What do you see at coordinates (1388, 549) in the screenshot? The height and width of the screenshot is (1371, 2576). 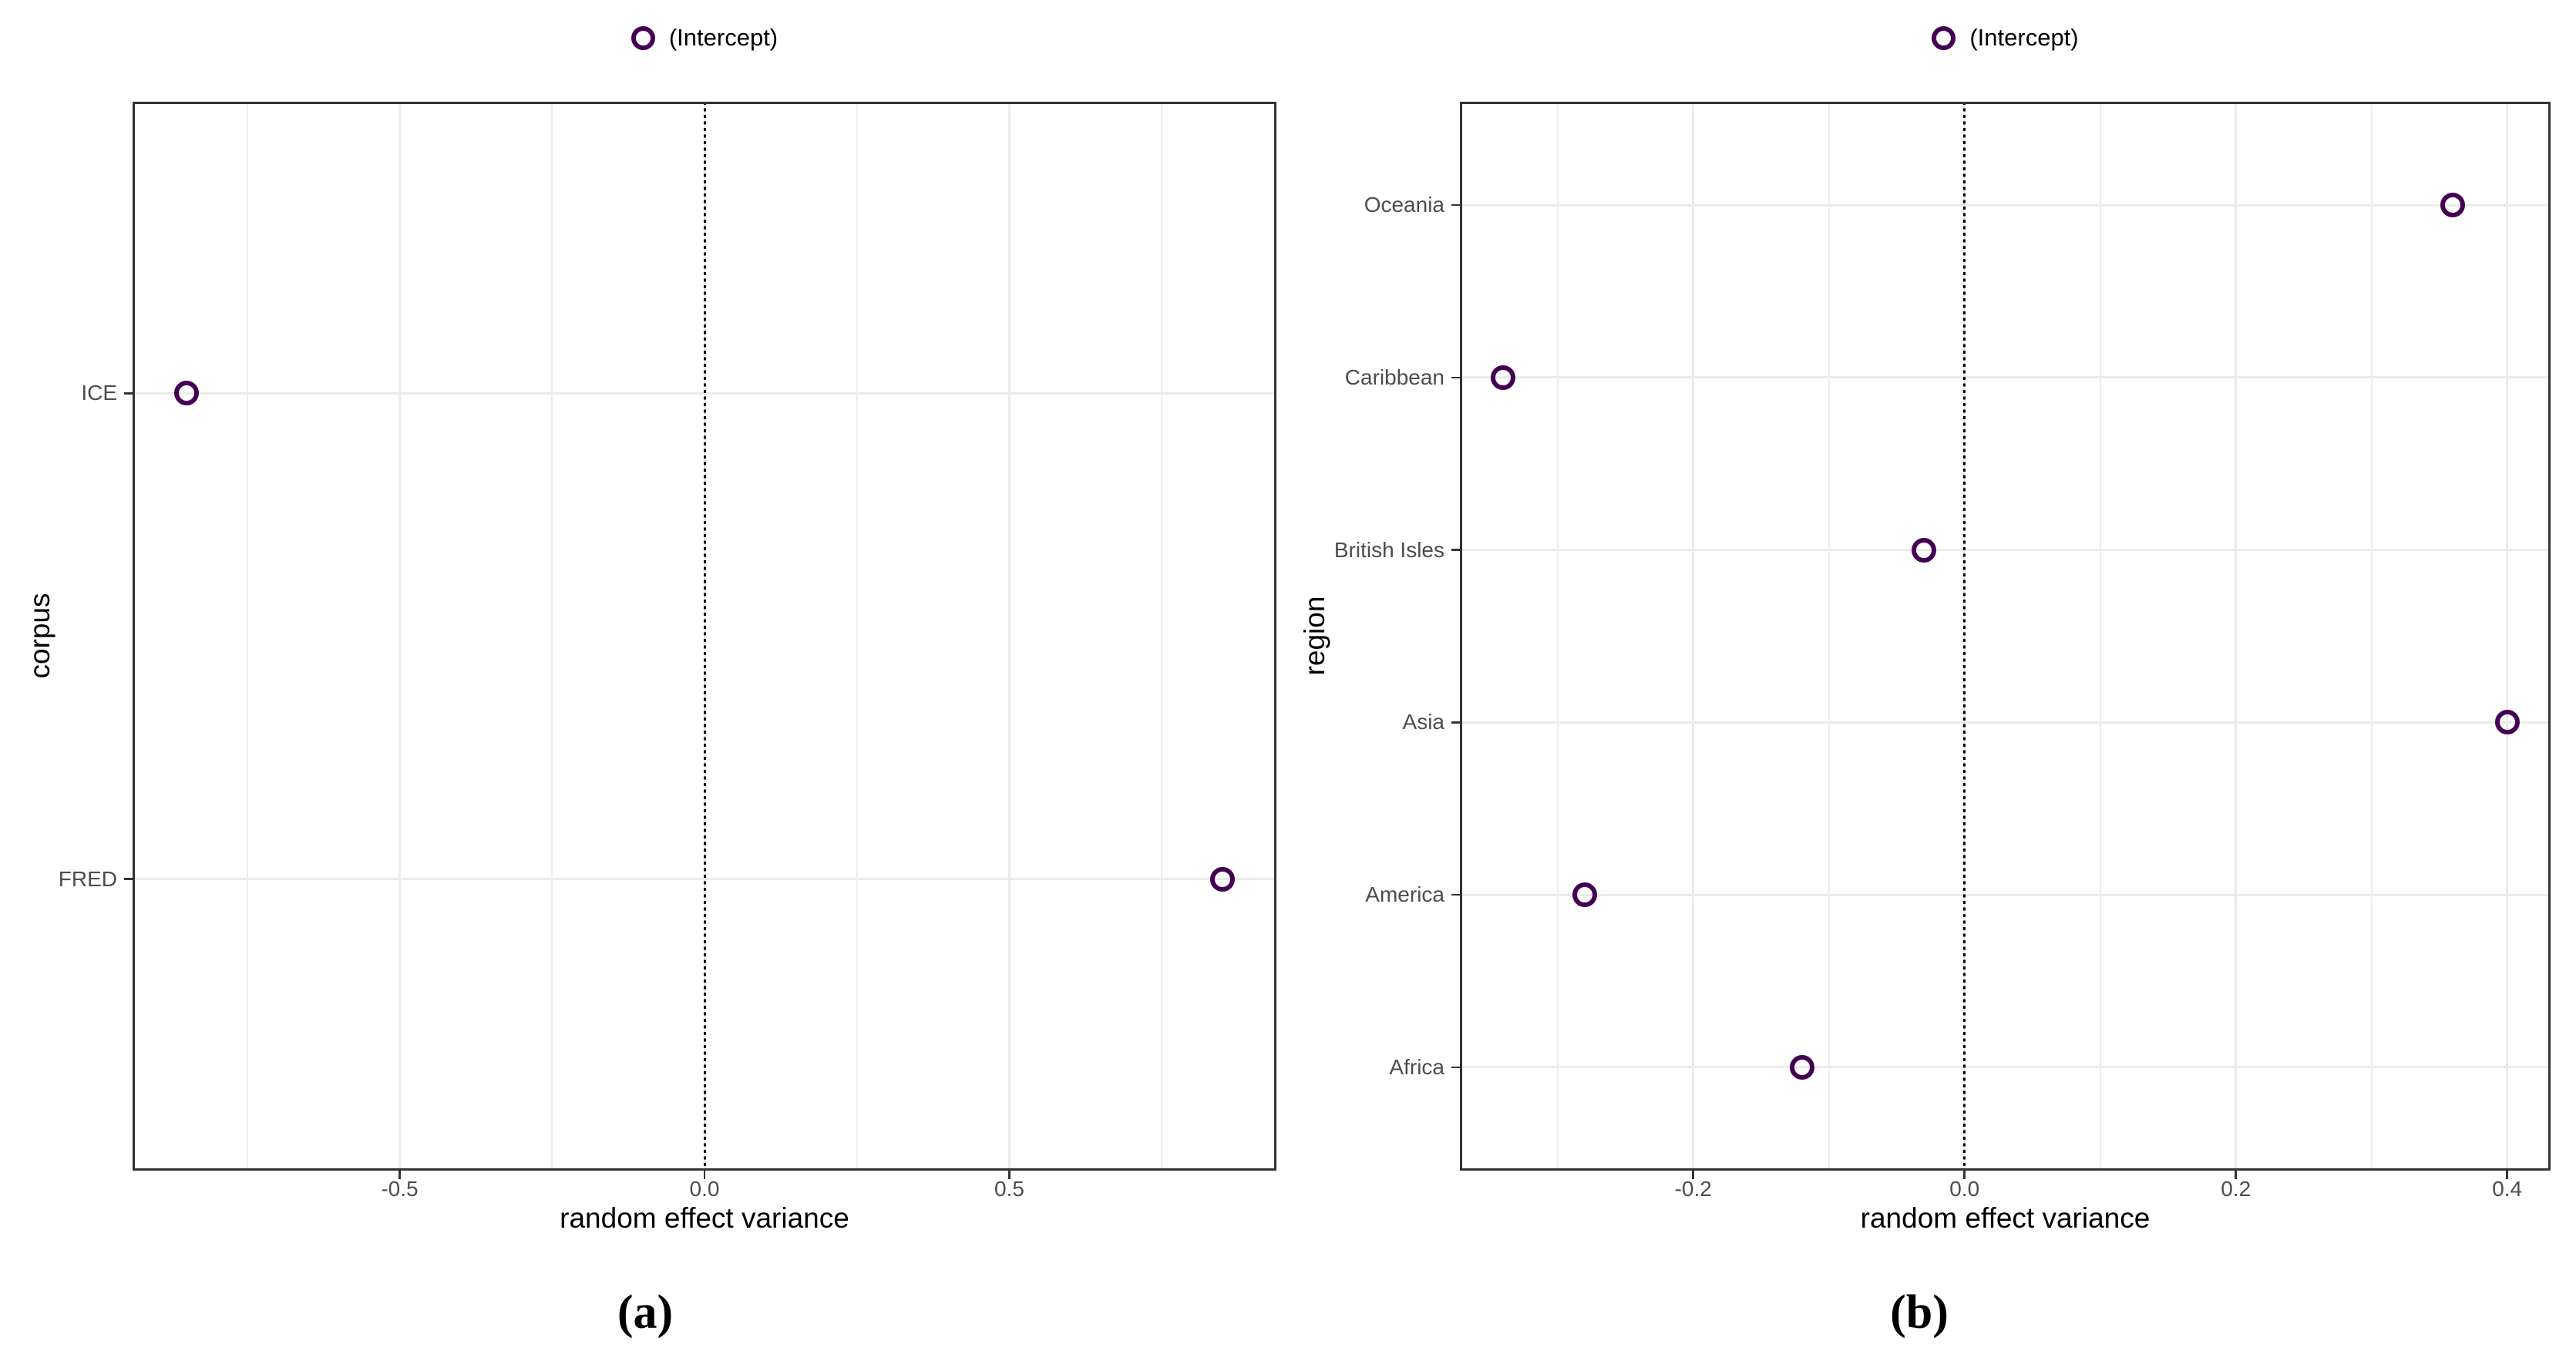 I see `y-tick-label-British Isles: British Isles` at bounding box center [1388, 549].